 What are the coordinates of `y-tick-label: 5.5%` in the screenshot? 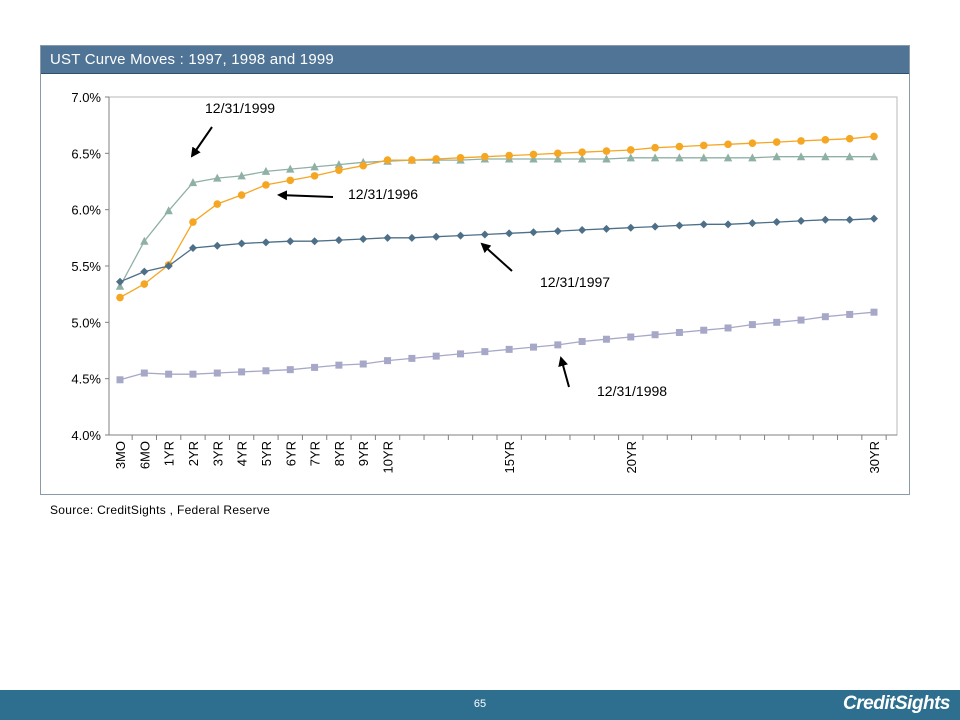 It's located at (86, 266).